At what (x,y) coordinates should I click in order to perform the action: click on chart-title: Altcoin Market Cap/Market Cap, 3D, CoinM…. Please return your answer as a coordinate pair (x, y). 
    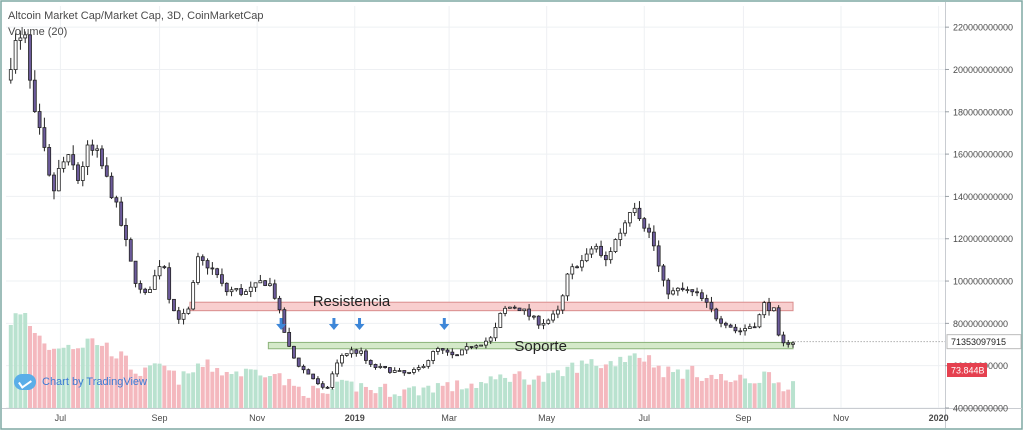
    Looking at the image, I should click on (136, 16).